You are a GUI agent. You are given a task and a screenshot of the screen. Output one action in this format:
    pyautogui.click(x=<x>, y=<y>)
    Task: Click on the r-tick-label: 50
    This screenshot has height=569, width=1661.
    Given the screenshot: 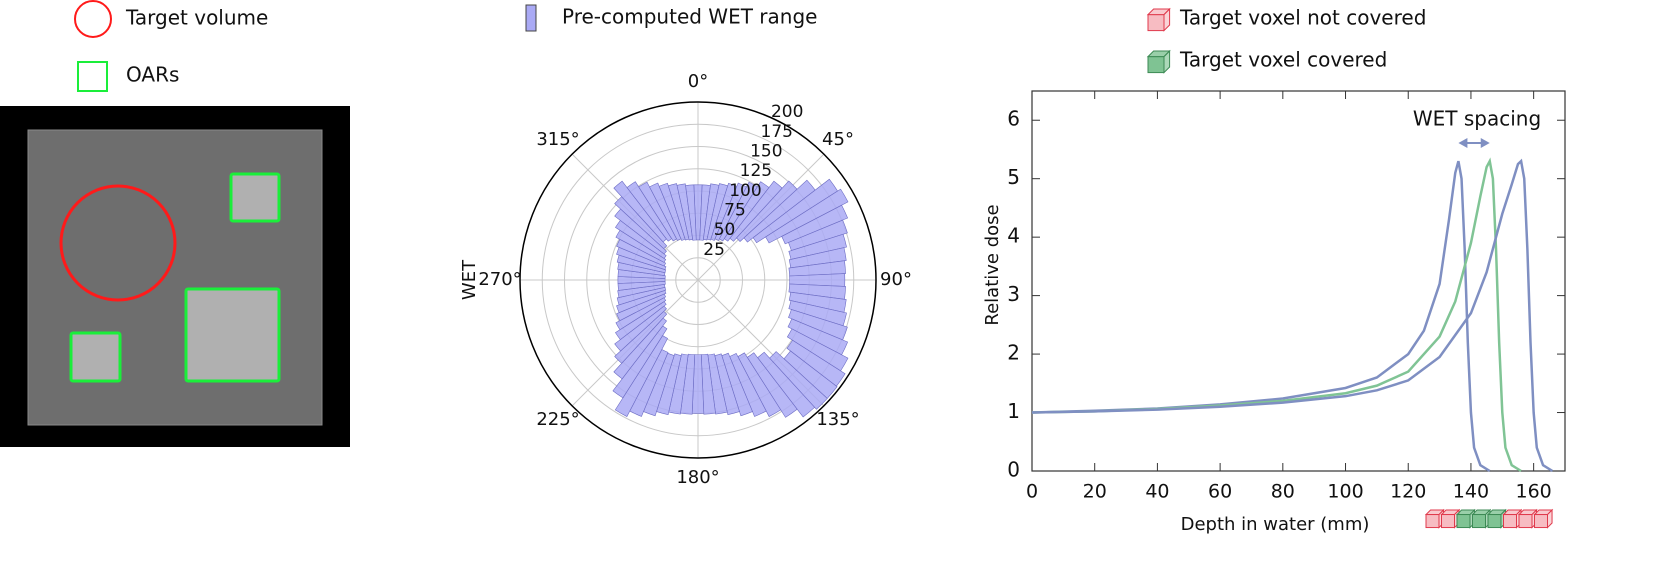 What is the action you would take?
    pyautogui.click(x=725, y=230)
    